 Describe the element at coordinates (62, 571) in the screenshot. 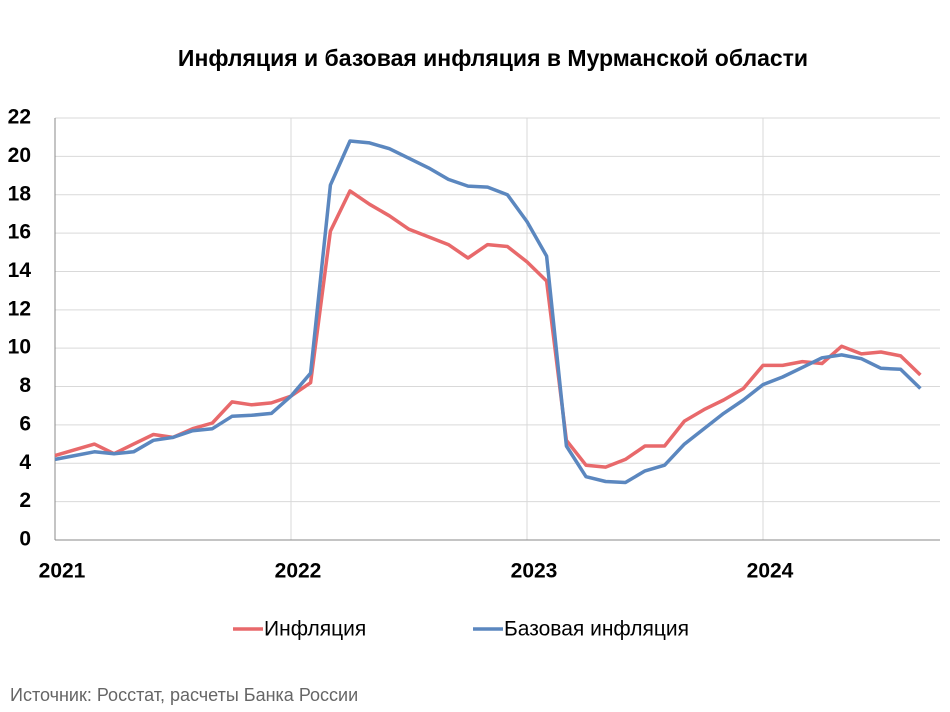

I see `x-tick-label: 2021` at that location.